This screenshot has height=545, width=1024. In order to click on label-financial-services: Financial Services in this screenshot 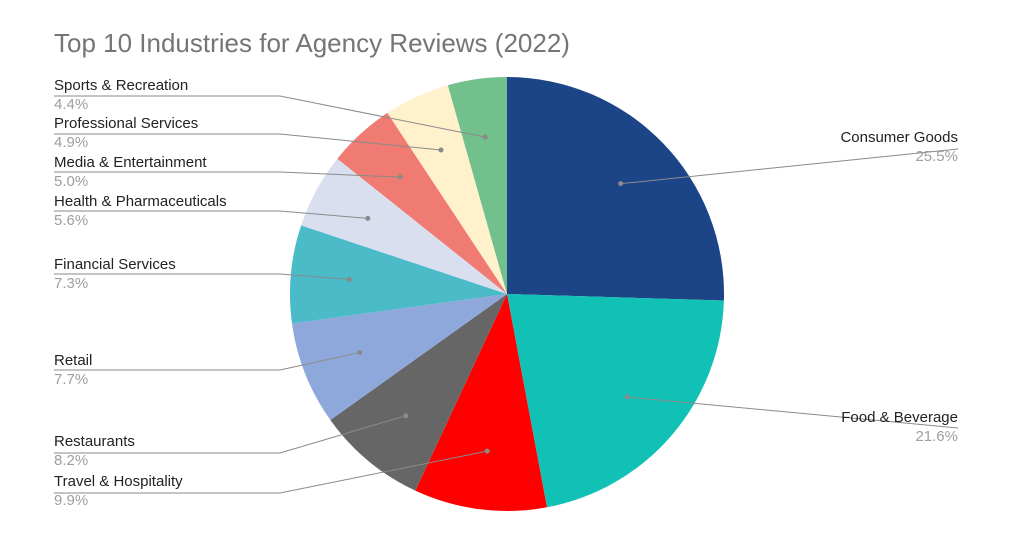, I will do `click(115, 264)`.